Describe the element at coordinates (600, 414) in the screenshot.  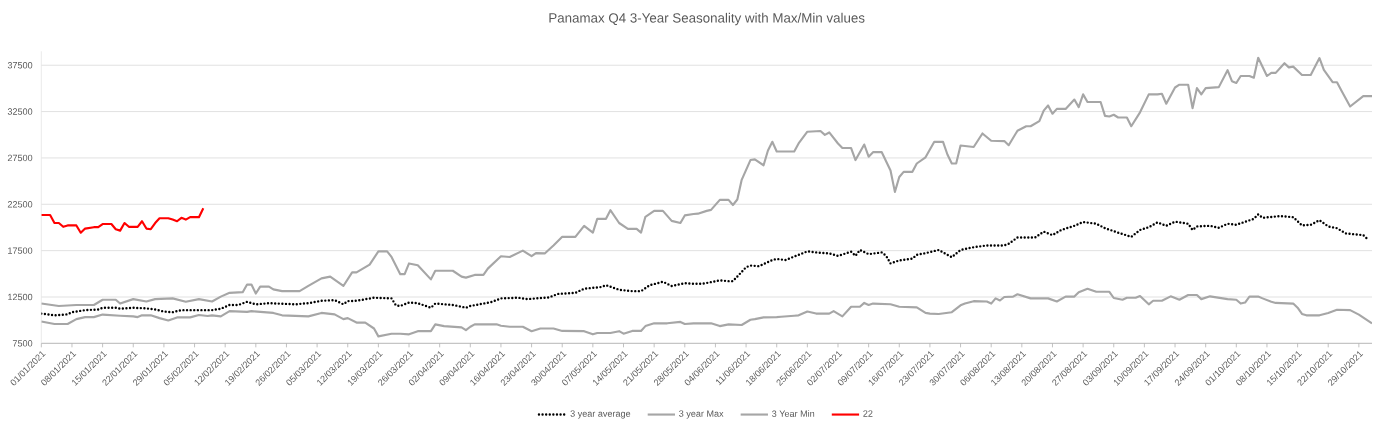
I see `legend-label: 3 year average` at that location.